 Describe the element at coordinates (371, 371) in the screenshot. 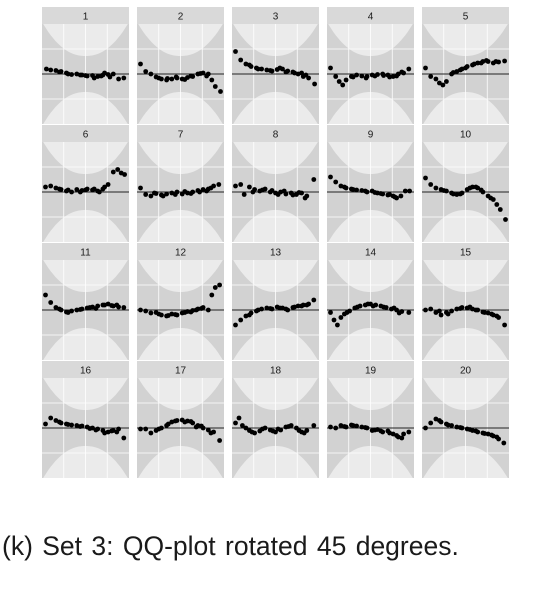

I see `panel-title: 19` at that location.